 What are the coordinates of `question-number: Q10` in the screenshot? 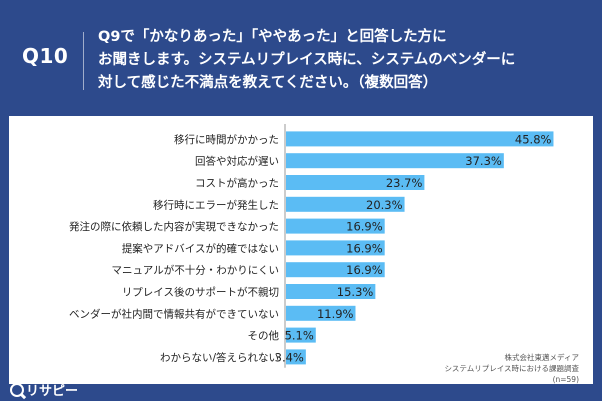 It's located at (45, 56).